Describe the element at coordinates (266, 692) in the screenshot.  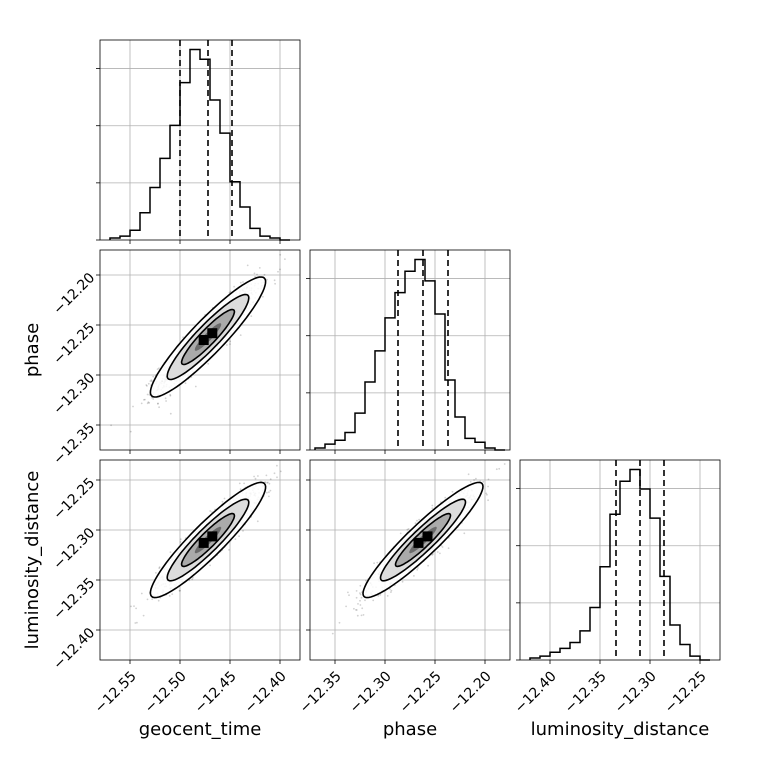
I see `x-tick-label-geocent_time: −12.40` at that location.